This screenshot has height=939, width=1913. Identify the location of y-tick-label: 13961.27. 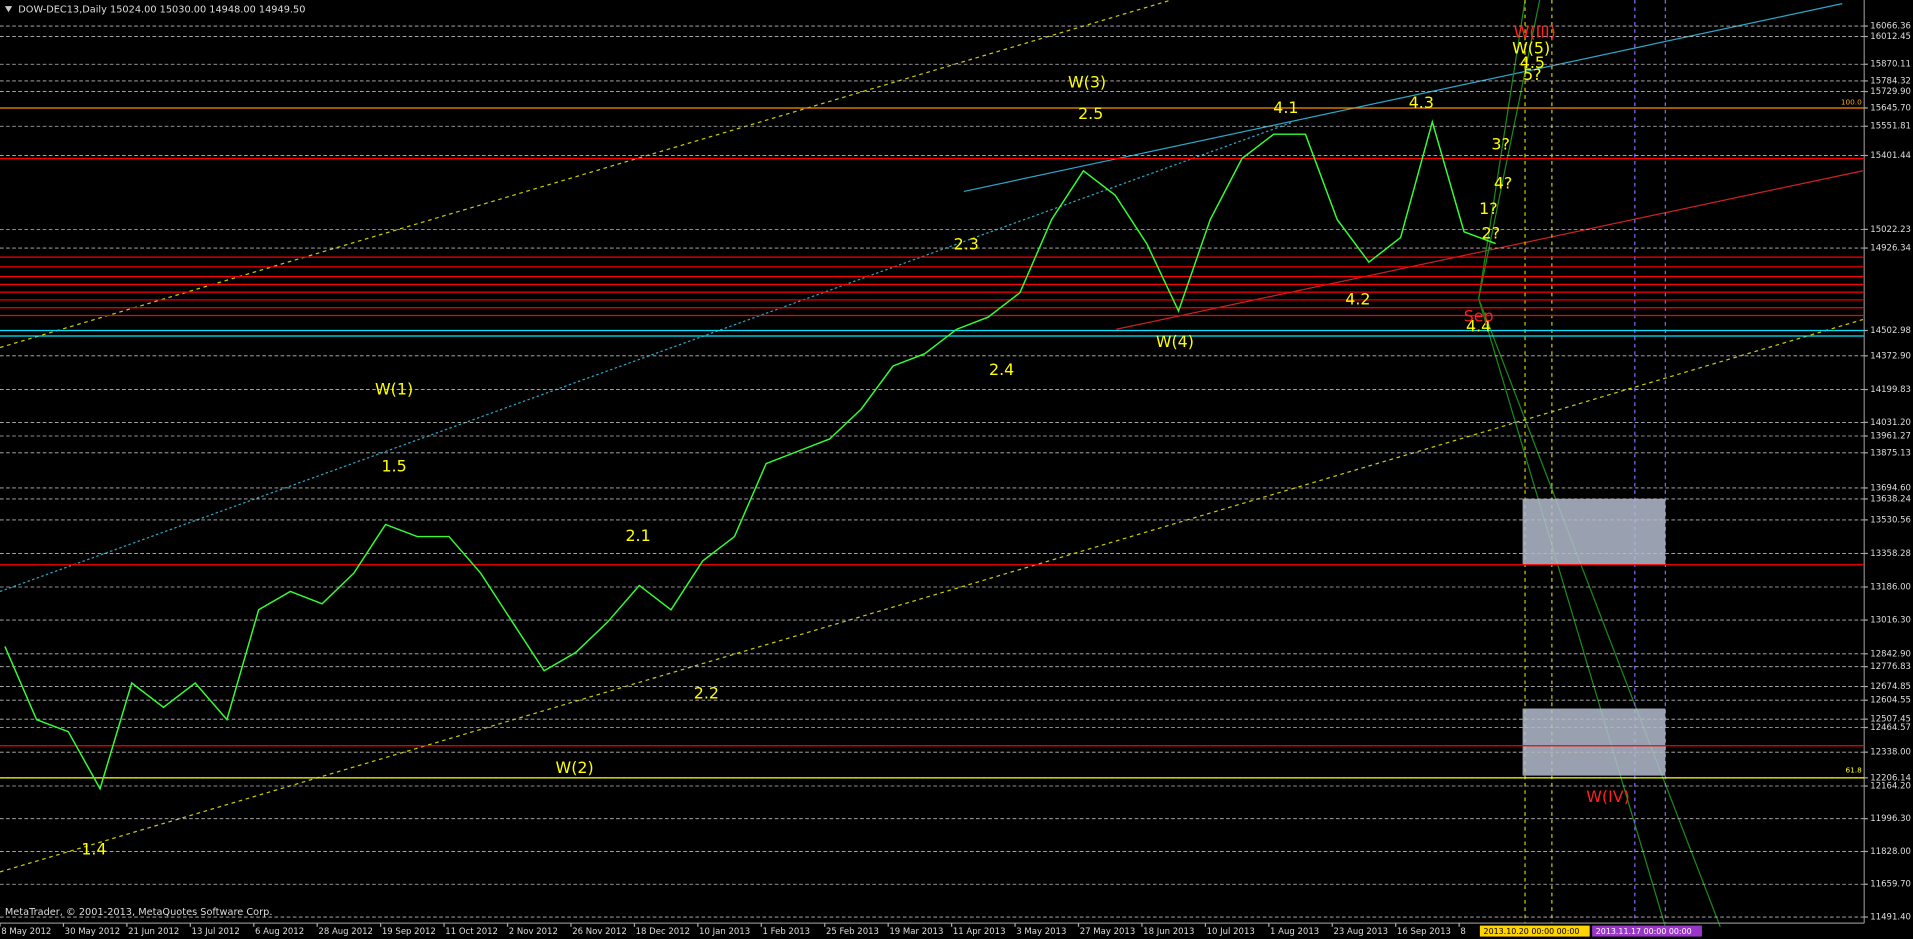
(1890, 437).